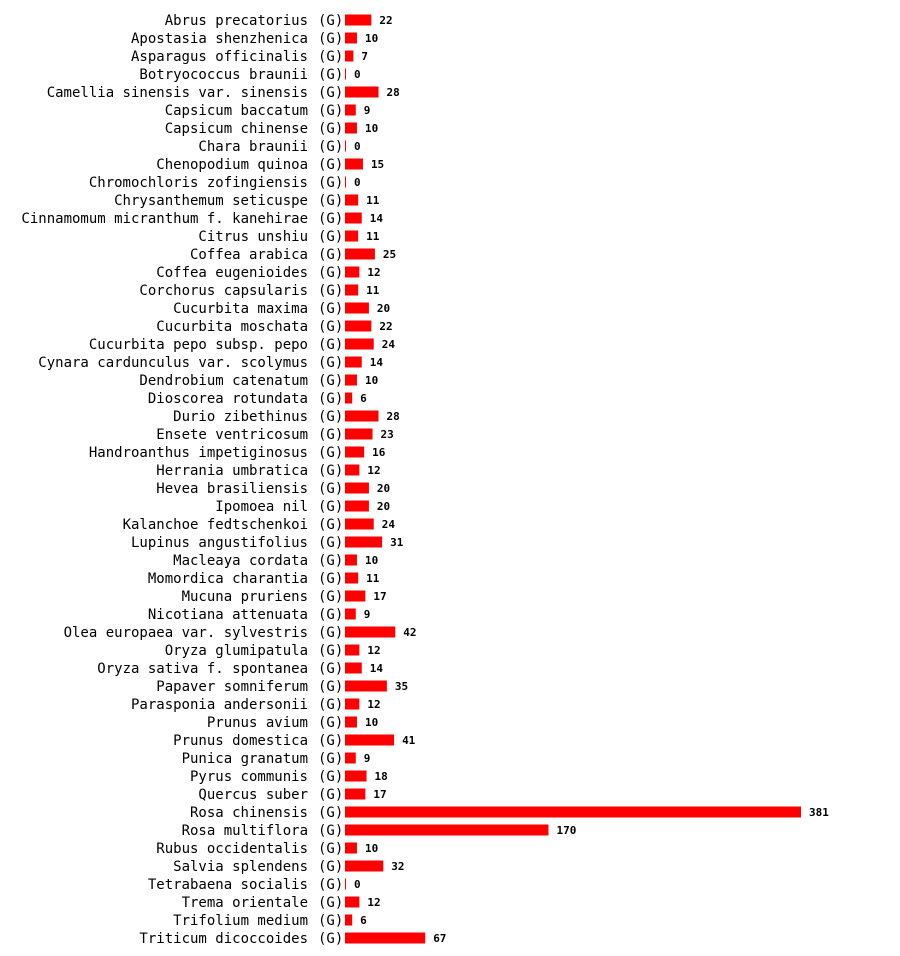 The width and height of the screenshot is (900, 956). I want to click on category-label: Handroanthus impetiginosus, so click(198, 453).